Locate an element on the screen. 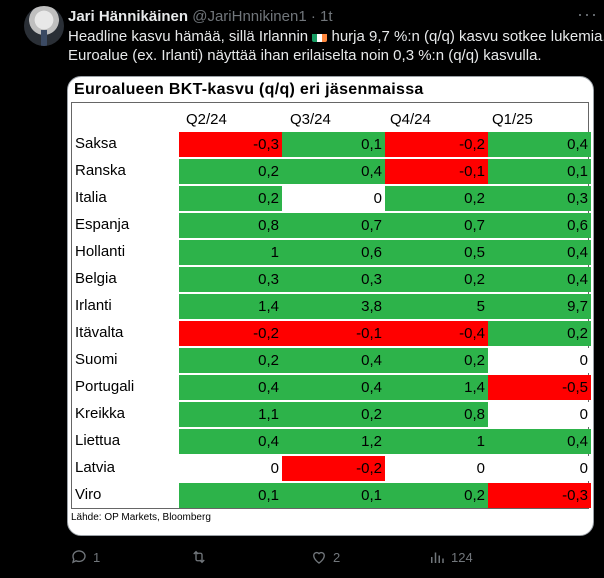  author-name: Jari Hännikäinen is located at coordinates (128, 16).